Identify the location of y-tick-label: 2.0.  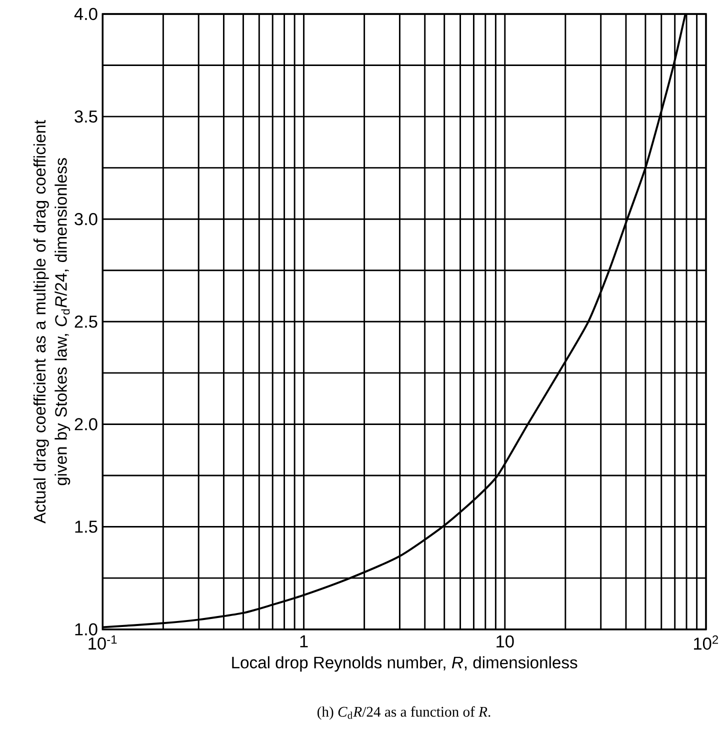
(86, 424).